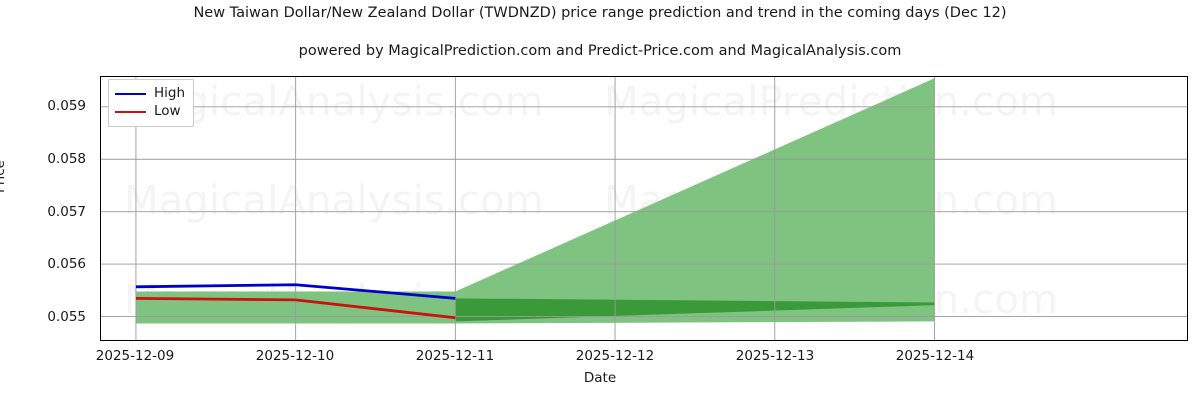 This screenshot has height=400, width=1200. What do you see at coordinates (615, 356) in the screenshot?
I see `x-tick-label: 2025-12-12` at bounding box center [615, 356].